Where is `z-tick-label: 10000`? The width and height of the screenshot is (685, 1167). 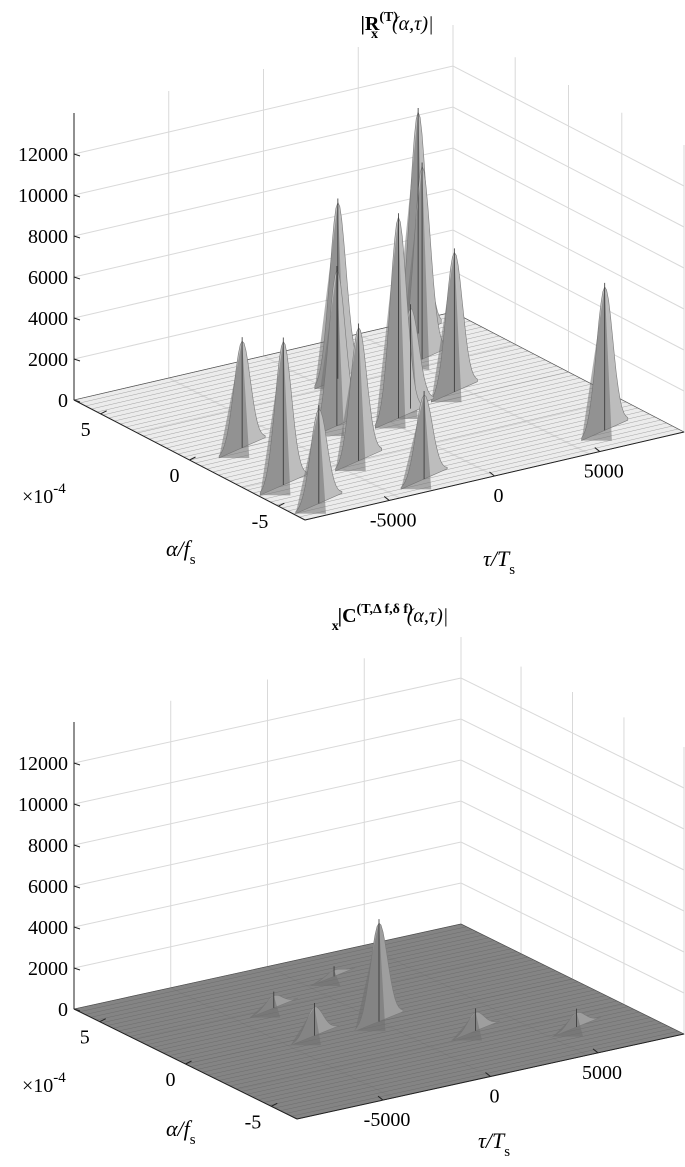
z-tick-label: 10000 is located at coordinates (43, 805).